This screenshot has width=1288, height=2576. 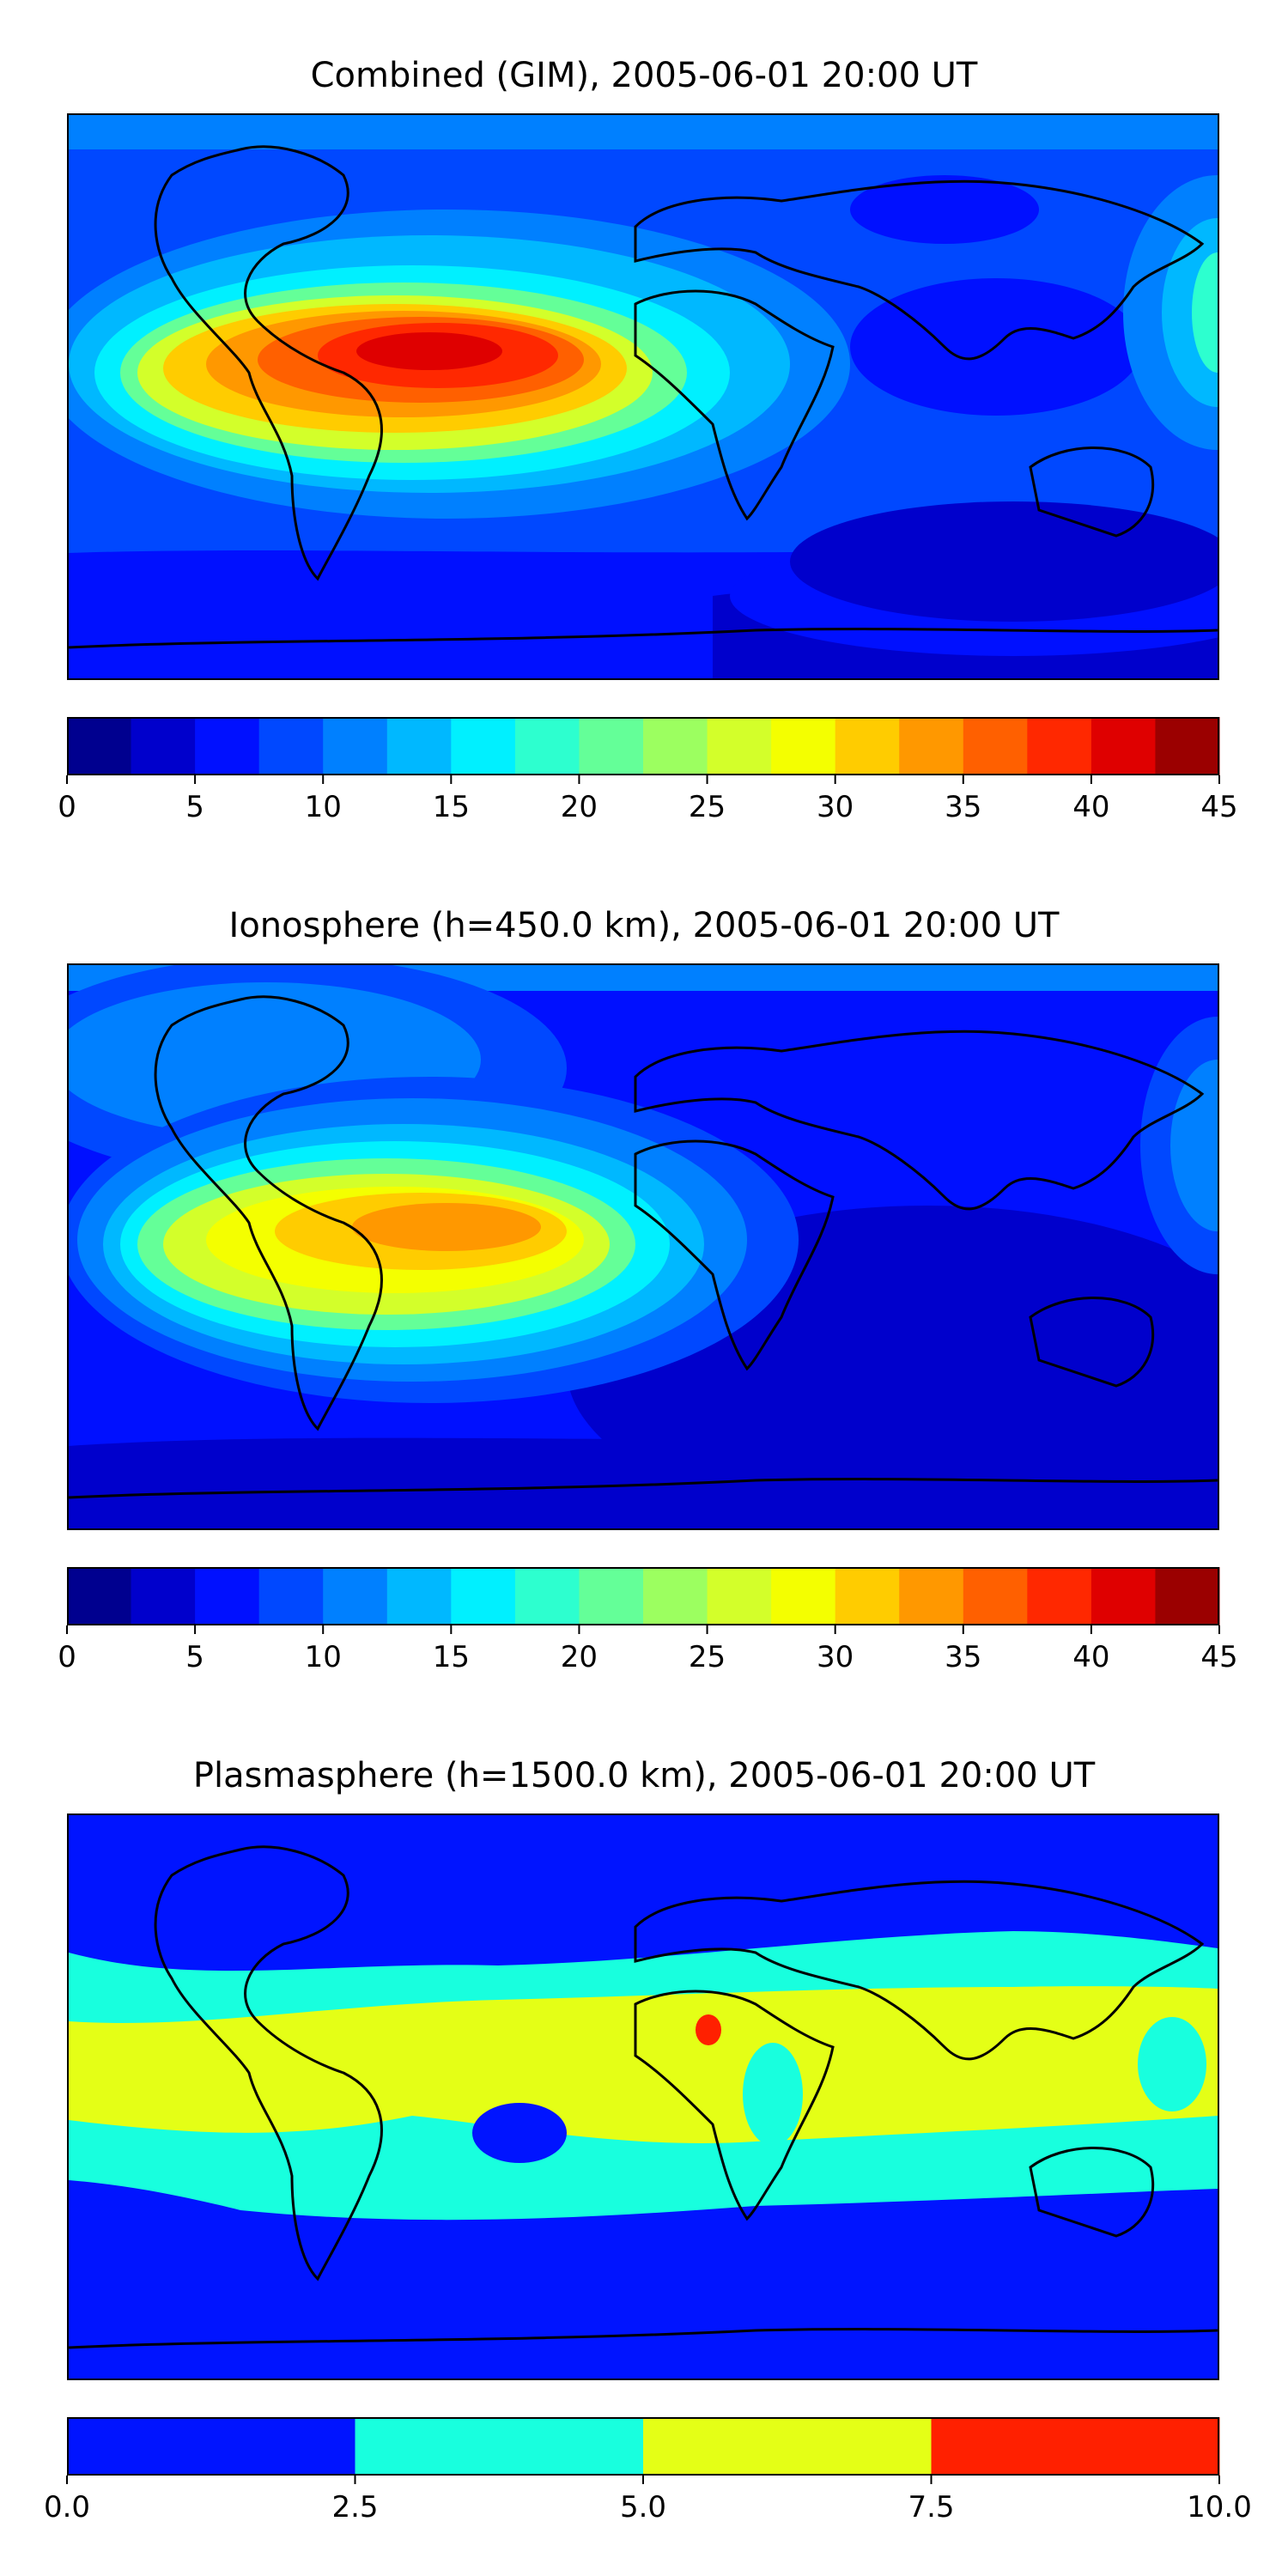 I want to click on colorbar-tick-label: 40, so click(x=1090, y=1657).